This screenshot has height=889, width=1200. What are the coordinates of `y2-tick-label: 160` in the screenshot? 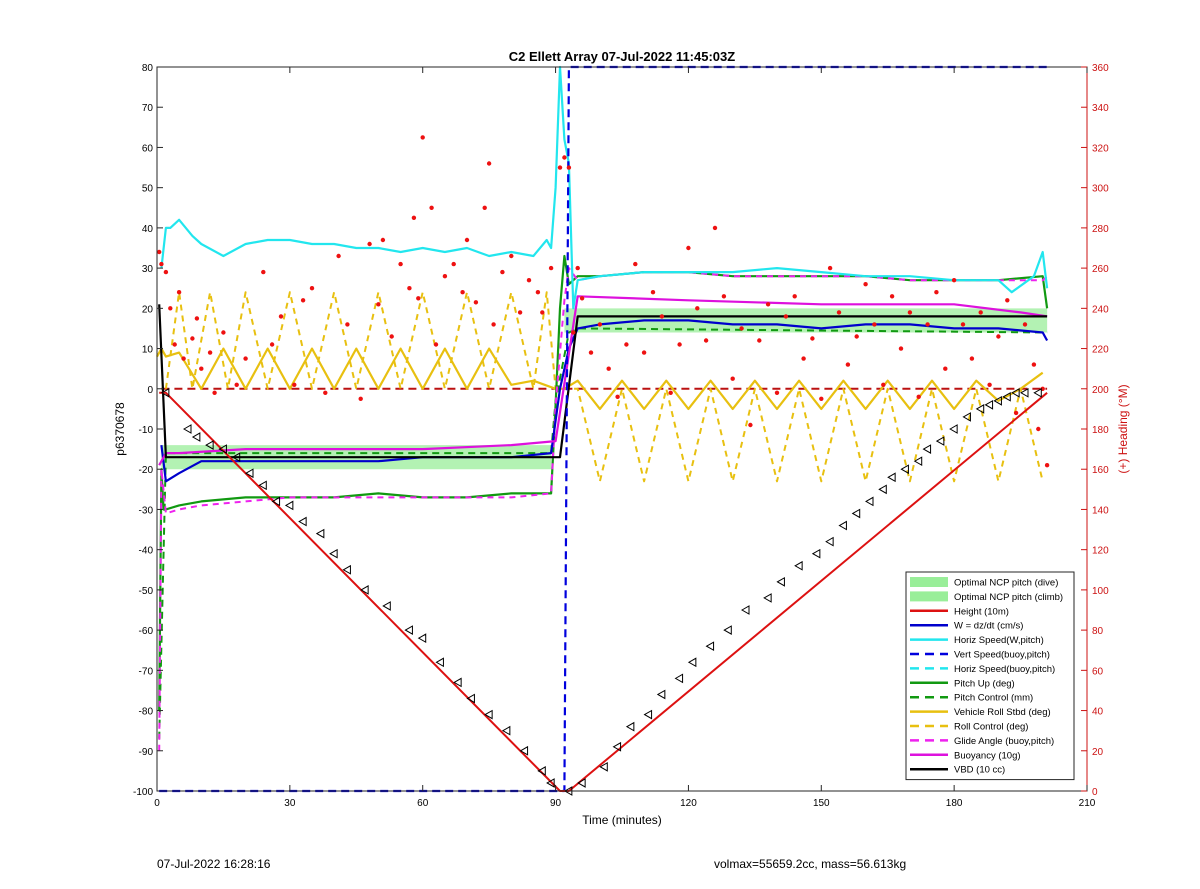 It's located at (1100, 470).